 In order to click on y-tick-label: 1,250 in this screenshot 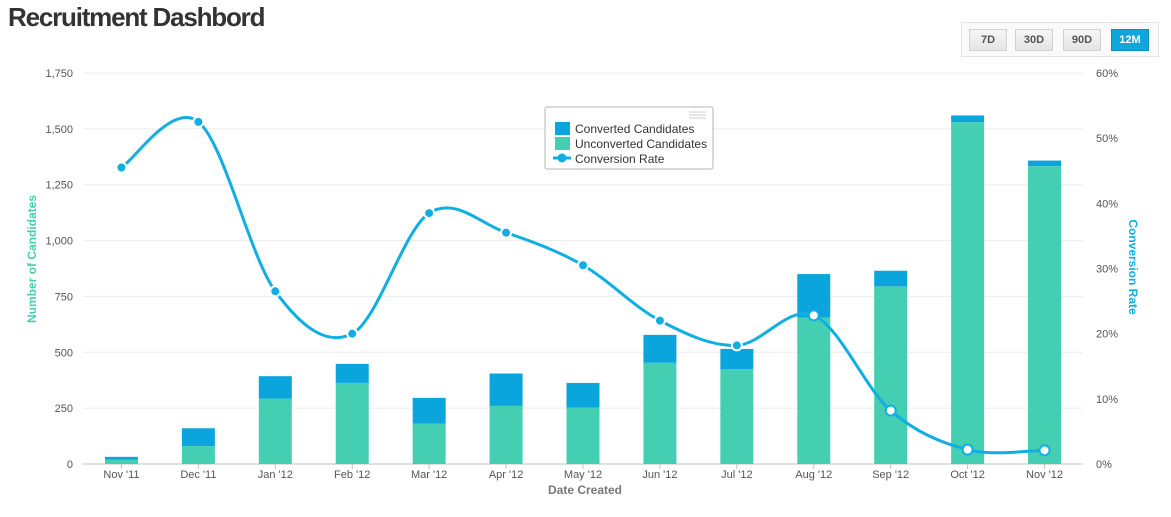, I will do `click(59, 186)`.